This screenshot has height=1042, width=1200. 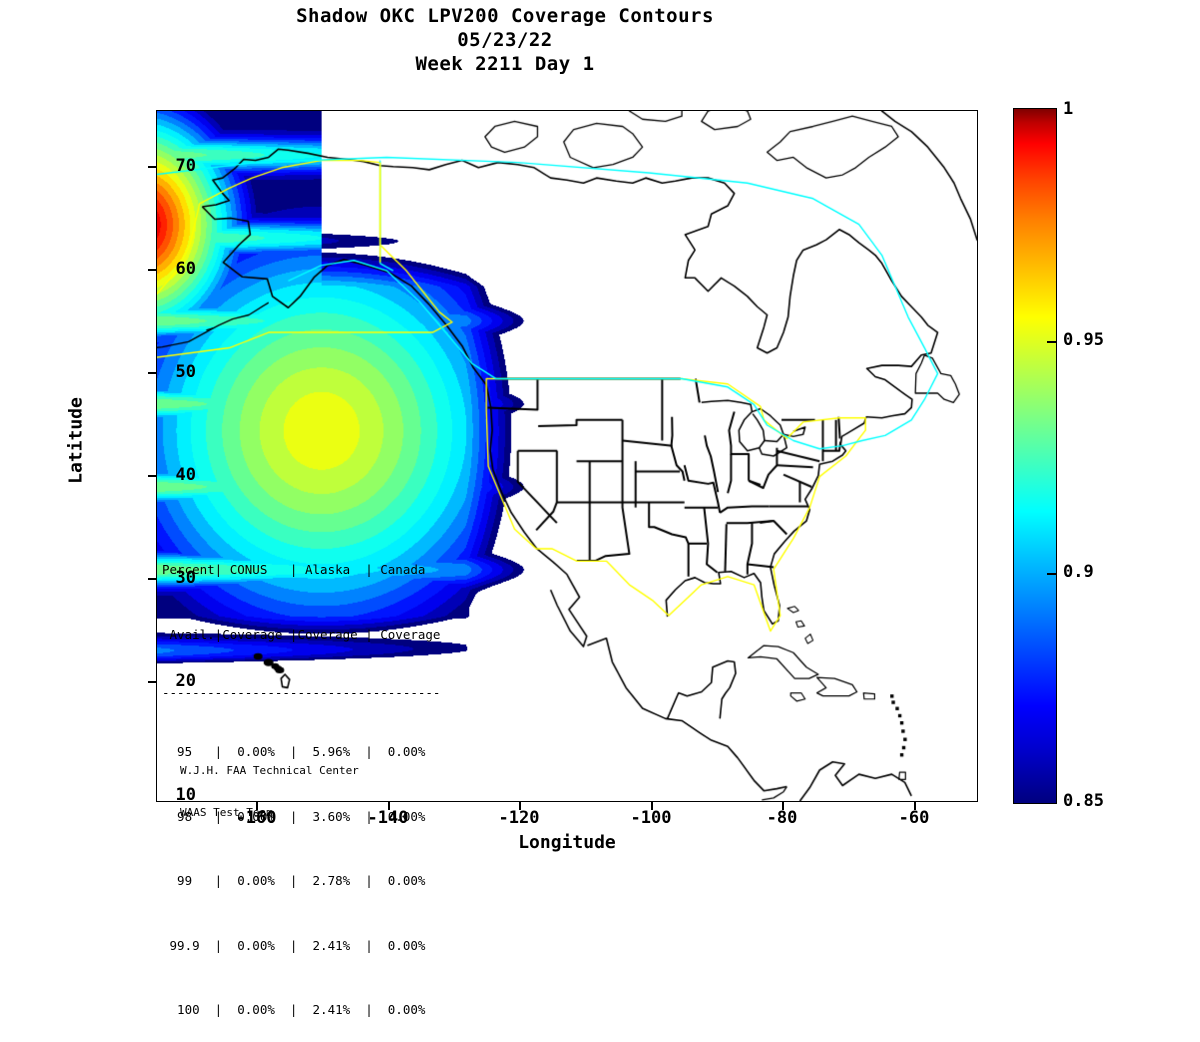 What do you see at coordinates (783, 806) in the screenshot?
I see `xtick-mark-m80` at bounding box center [783, 806].